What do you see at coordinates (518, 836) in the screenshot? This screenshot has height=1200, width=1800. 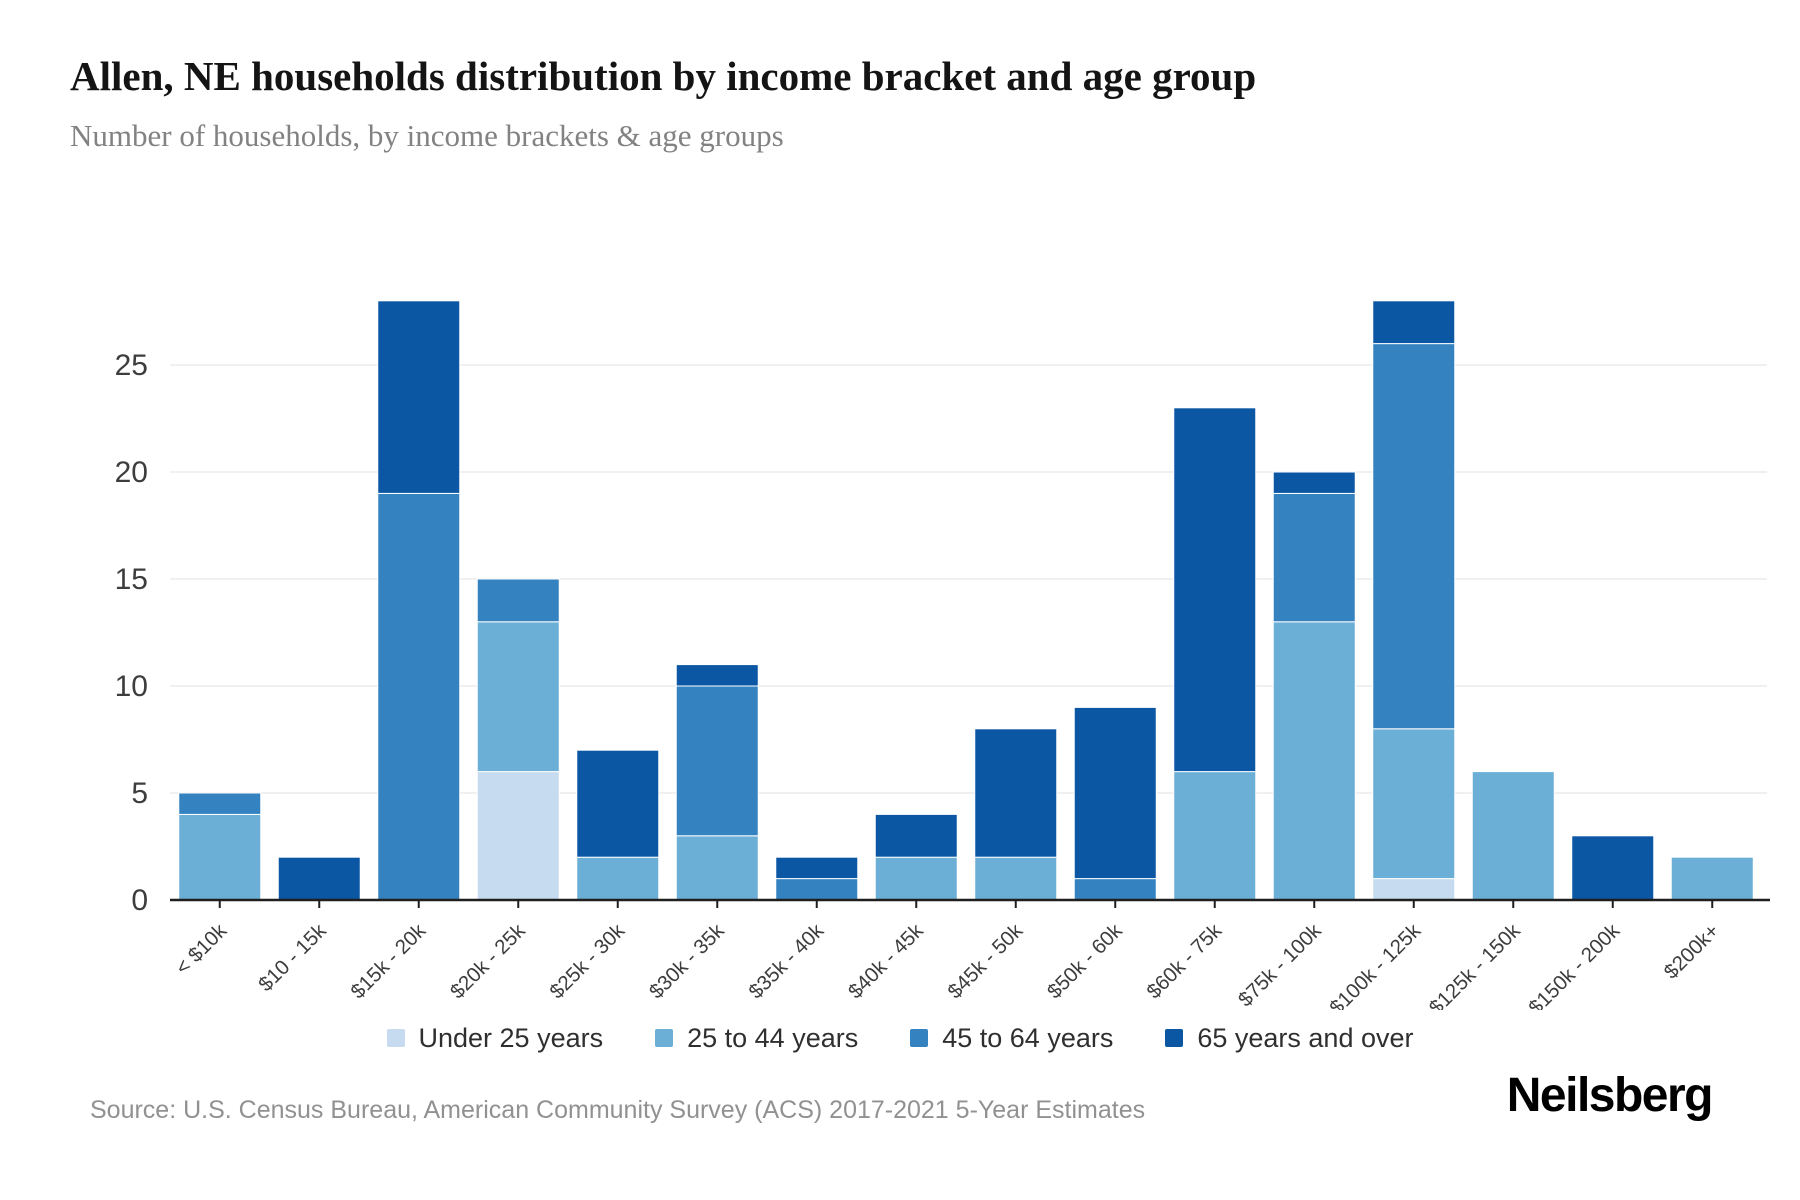 I see `bar-segment-$20k - 25k-Under 25 years` at bounding box center [518, 836].